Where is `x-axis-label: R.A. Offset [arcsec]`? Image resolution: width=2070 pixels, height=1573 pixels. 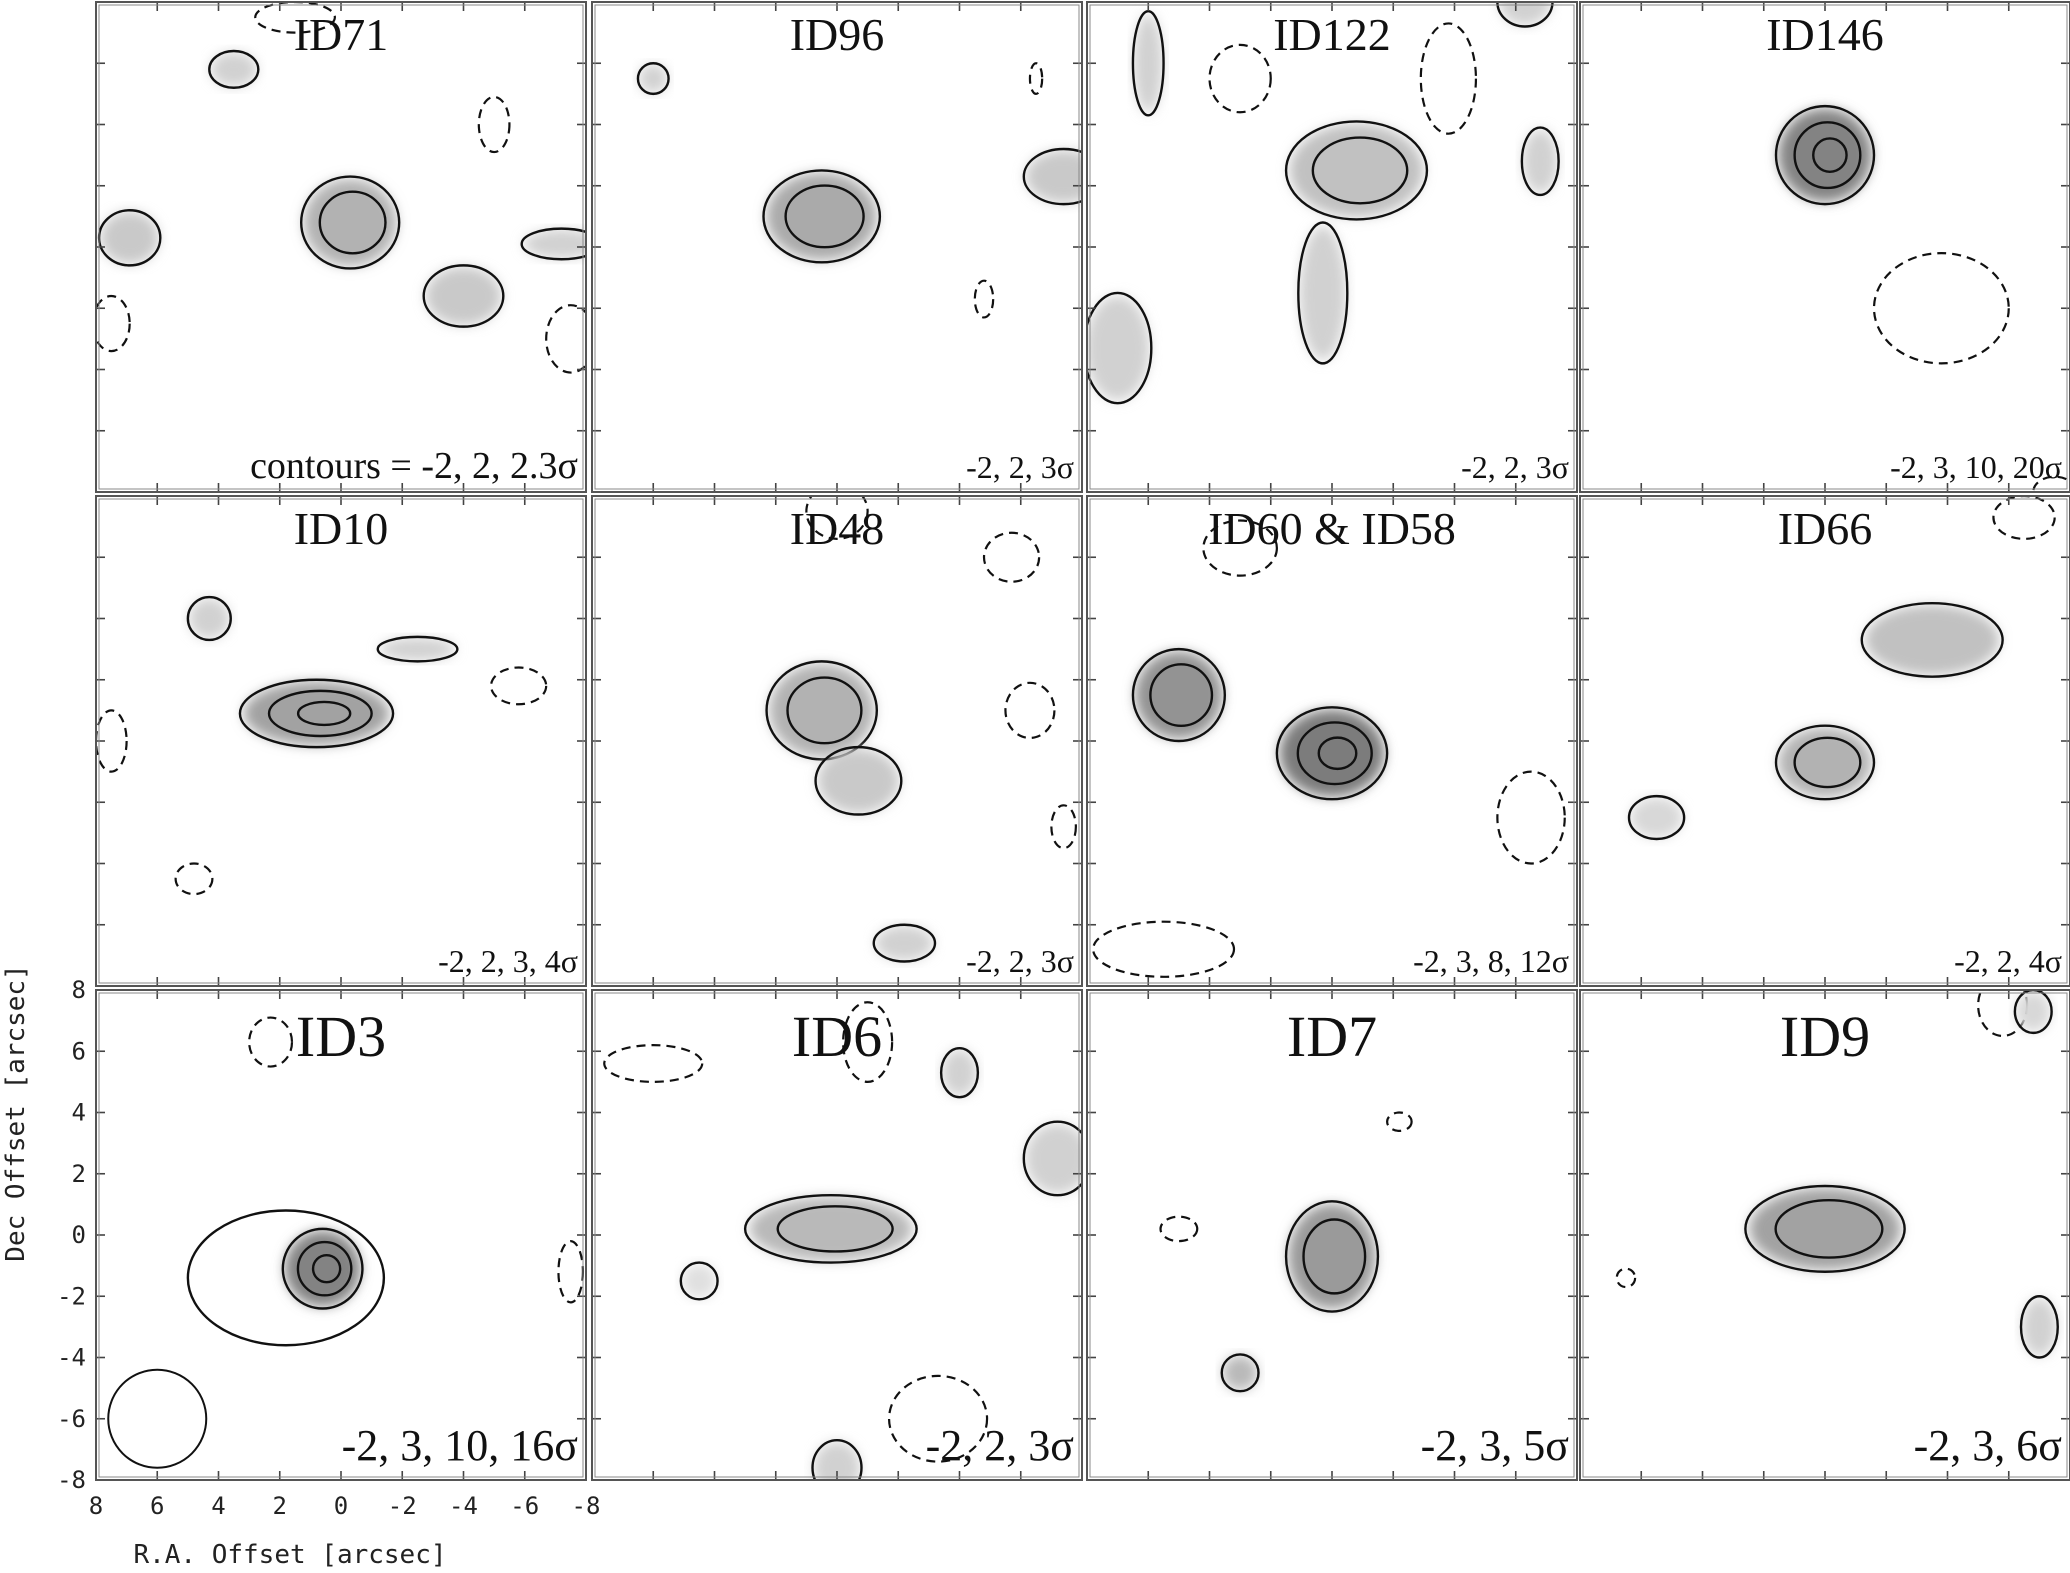 x-axis-label: R.A. Offset [arcsec] is located at coordinates (289, 1555).